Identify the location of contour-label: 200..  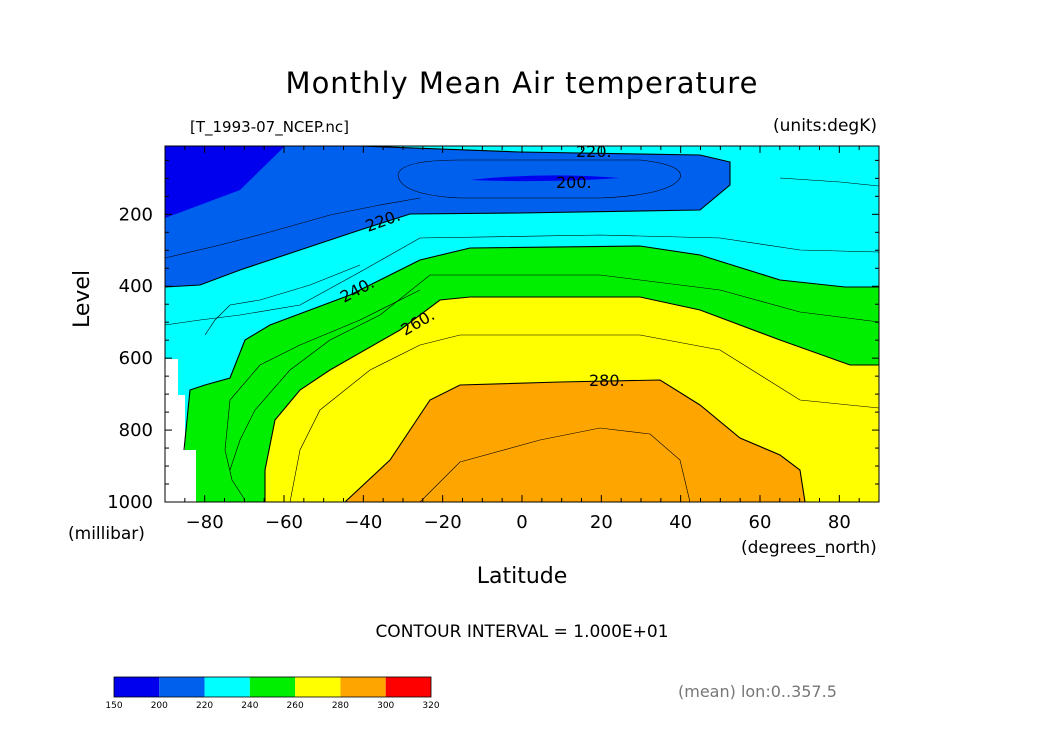
(574, 182).